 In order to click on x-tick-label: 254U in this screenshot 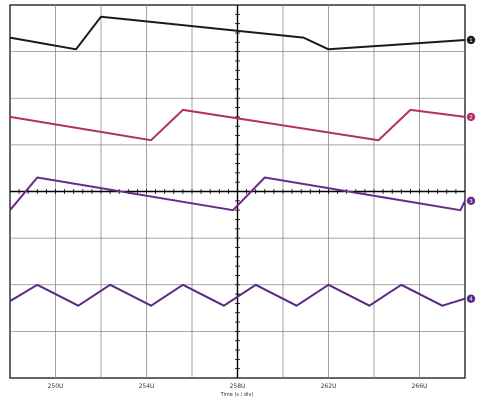, I will do `click(147, 386)`.